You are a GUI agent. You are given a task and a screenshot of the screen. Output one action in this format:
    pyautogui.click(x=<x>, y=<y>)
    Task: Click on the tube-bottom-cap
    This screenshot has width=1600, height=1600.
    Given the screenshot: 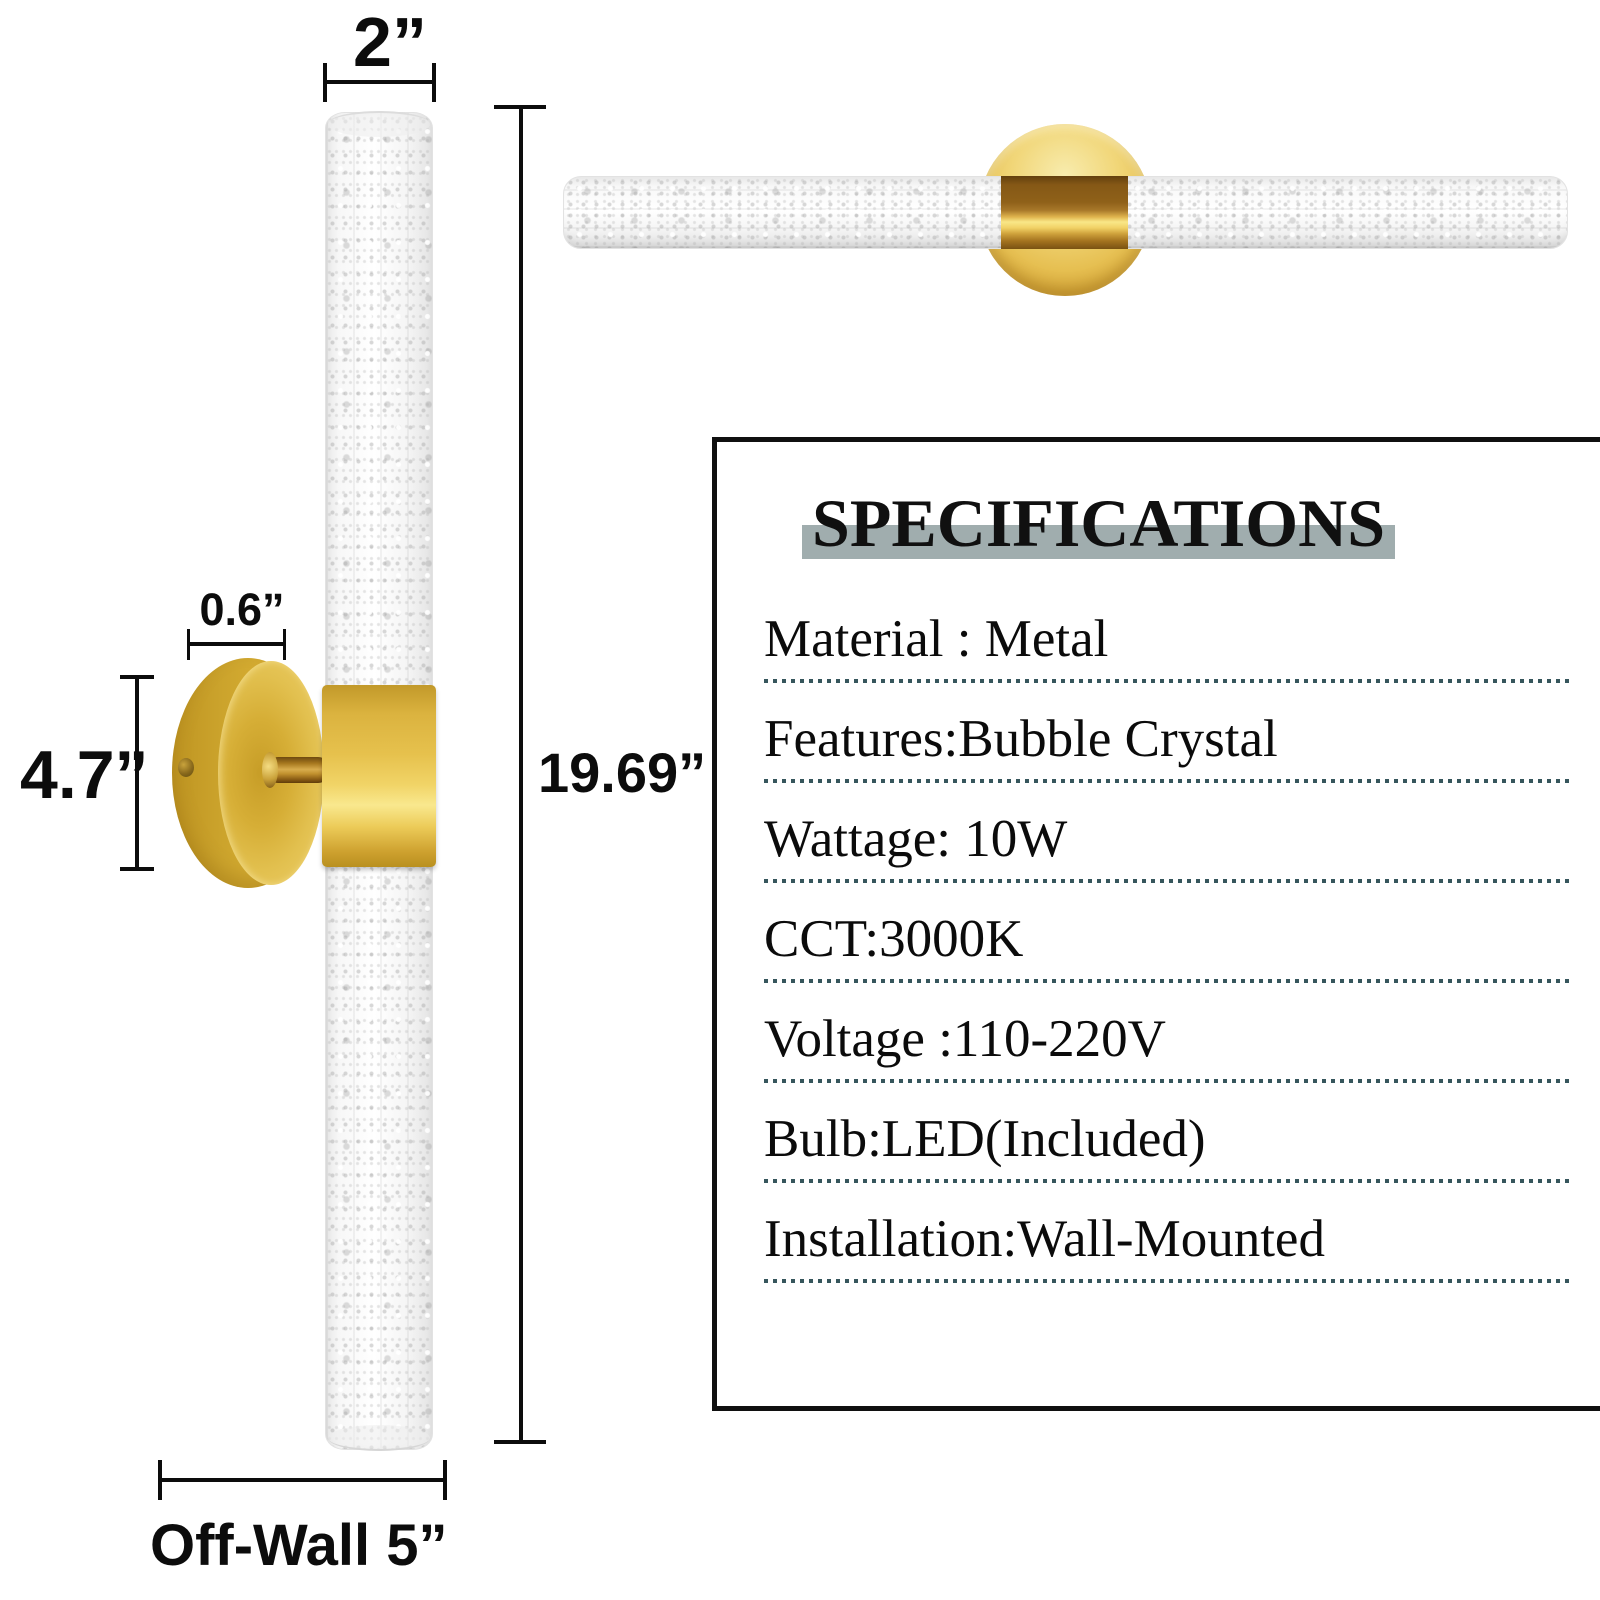 What is the action you would take?
    pyautogui.click(x=379, y=1438)
    